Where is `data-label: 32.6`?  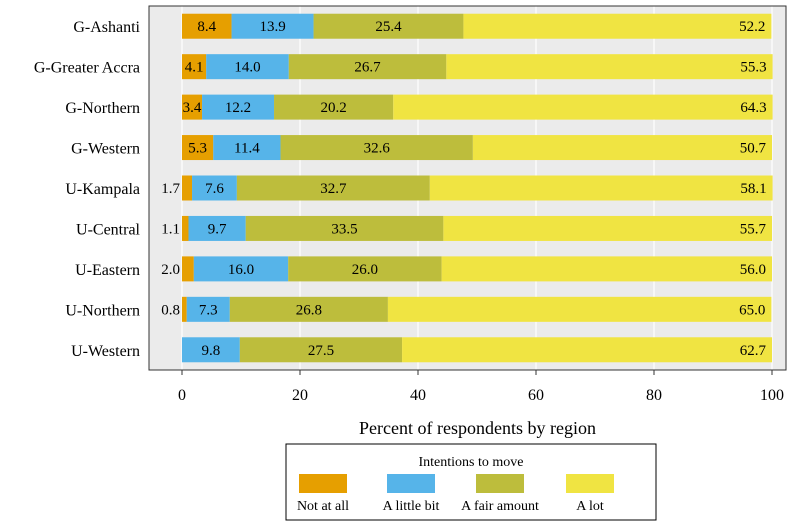
data-label: 32.6 is located at coordinates (377, 149).